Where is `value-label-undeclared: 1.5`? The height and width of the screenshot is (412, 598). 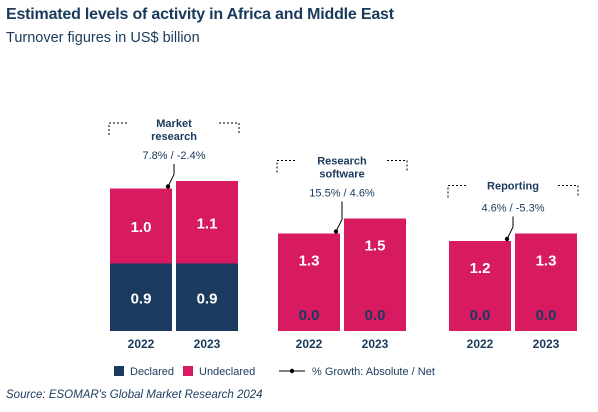 value-label-undeclared: 1.5 is located at coordinates (375, 246).